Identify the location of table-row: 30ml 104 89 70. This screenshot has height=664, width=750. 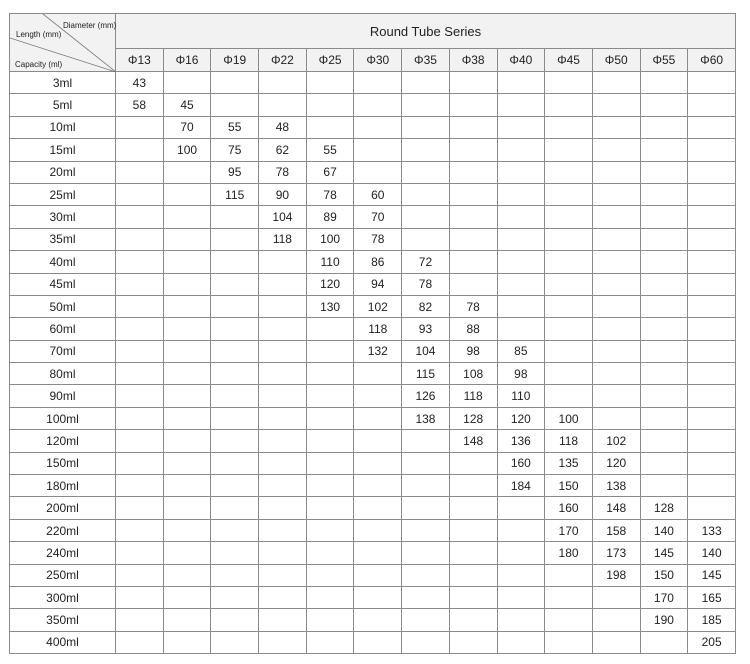
(372, 217).